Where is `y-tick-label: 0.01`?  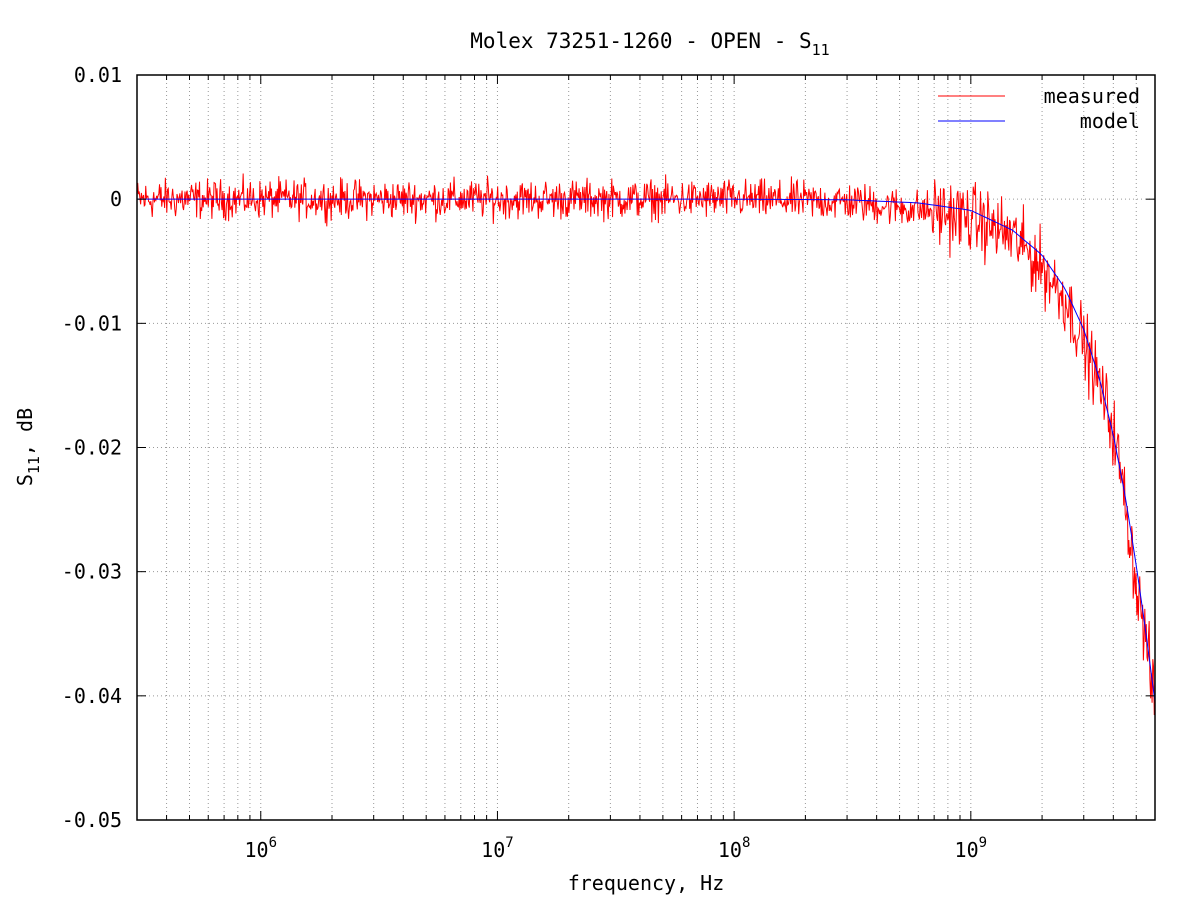
y-tick-label: 0.01 is located at coordinates (98, 75).